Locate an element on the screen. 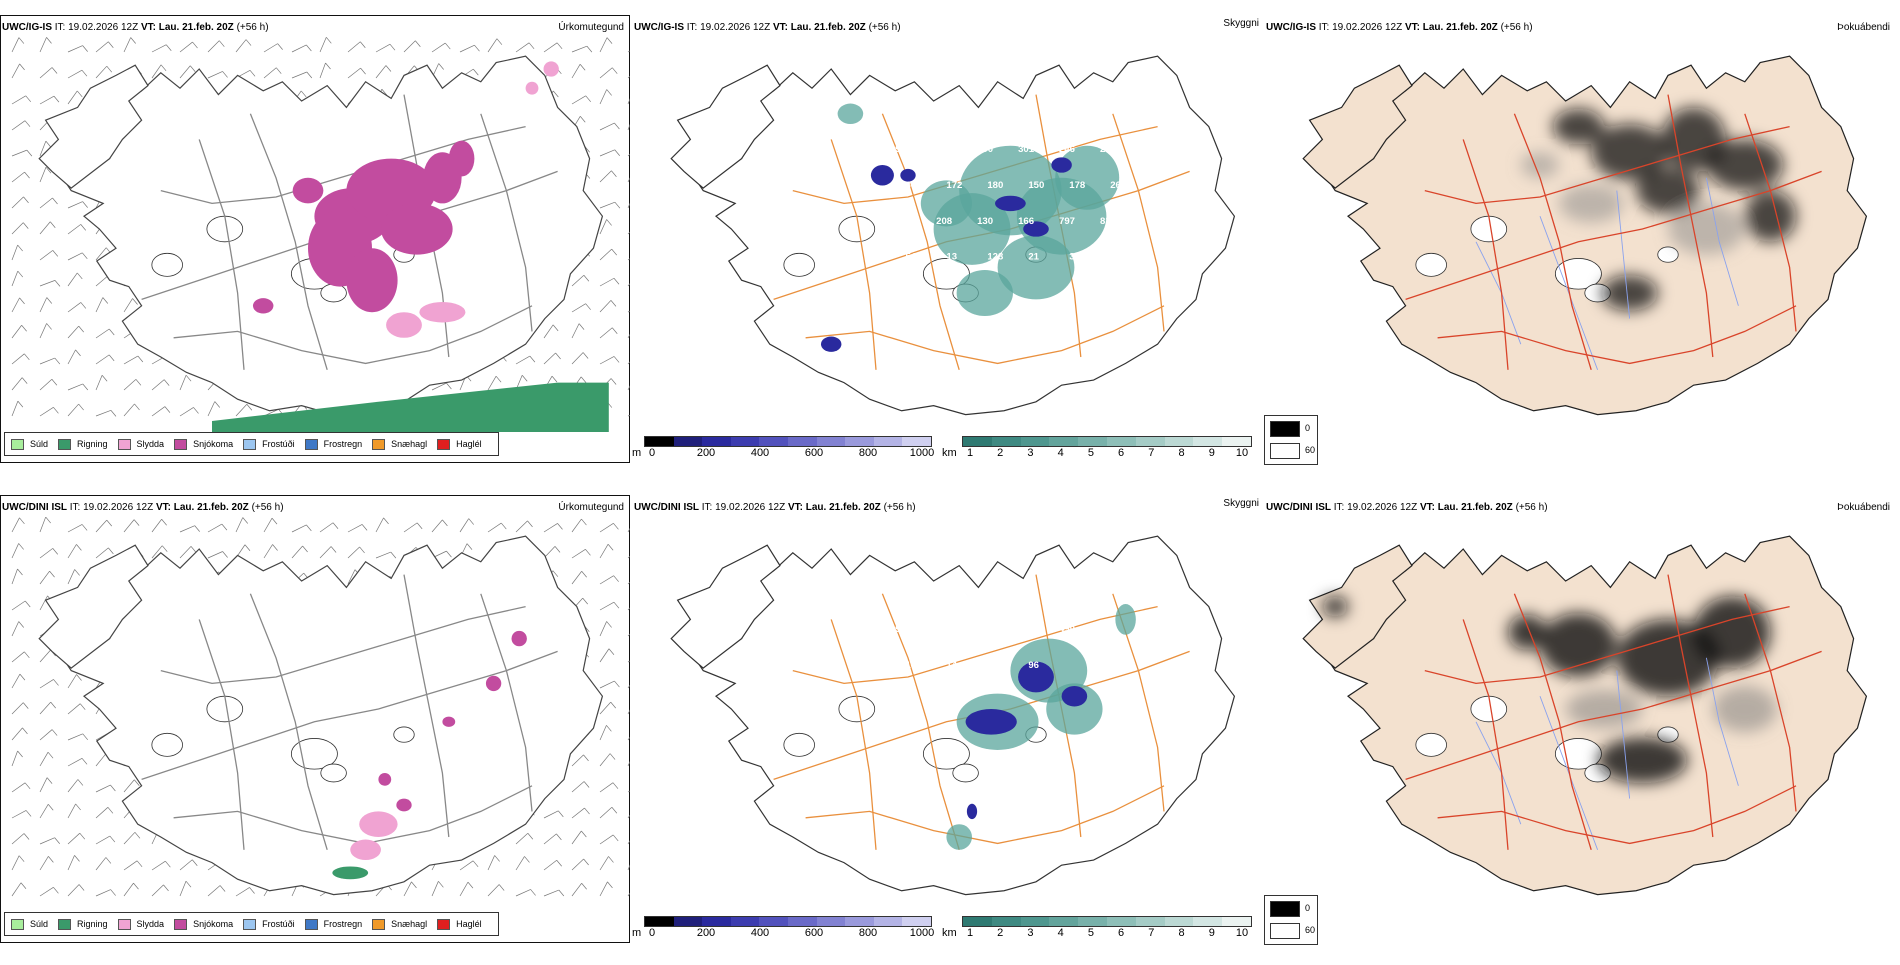 This screenshot has width=1900, height=965. product-name: Skyggni is located at coordinates (1241, 503).